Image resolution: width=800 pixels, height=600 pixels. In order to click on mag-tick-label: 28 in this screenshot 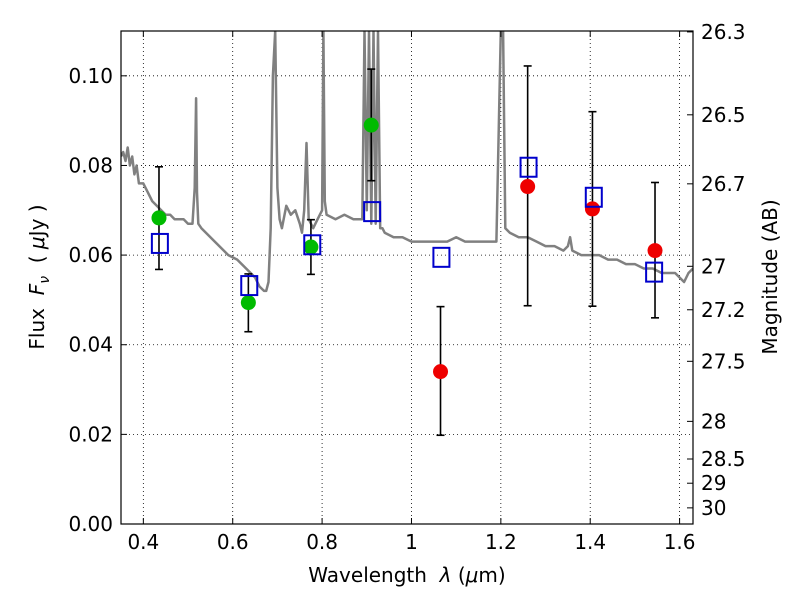, I will do `click(713, 421)`.